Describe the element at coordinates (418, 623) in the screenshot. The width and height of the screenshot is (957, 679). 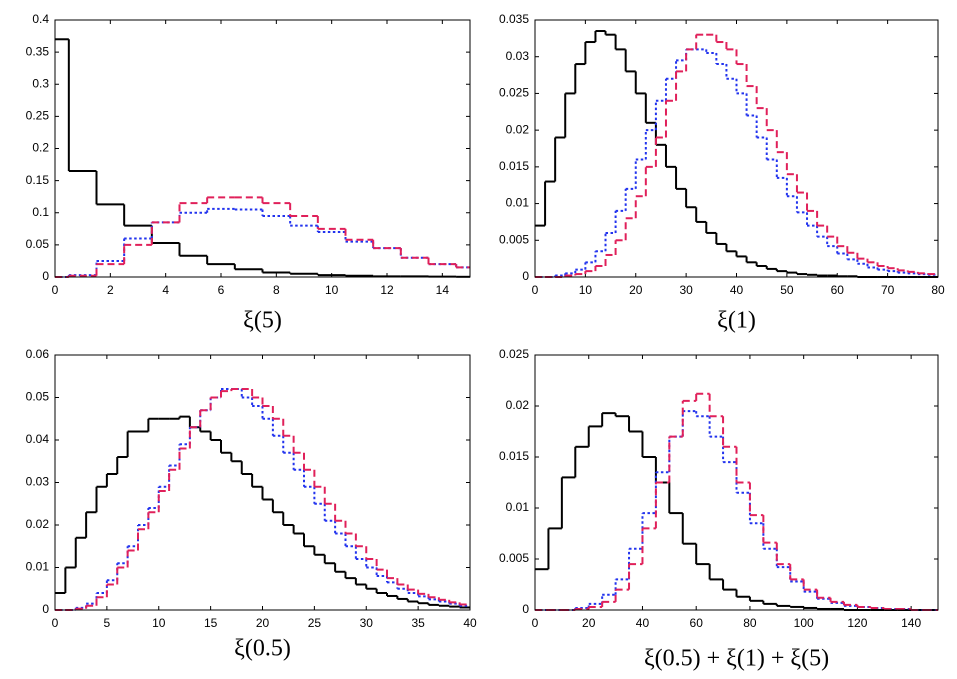
I see `x-tick-label: 35` at that location.